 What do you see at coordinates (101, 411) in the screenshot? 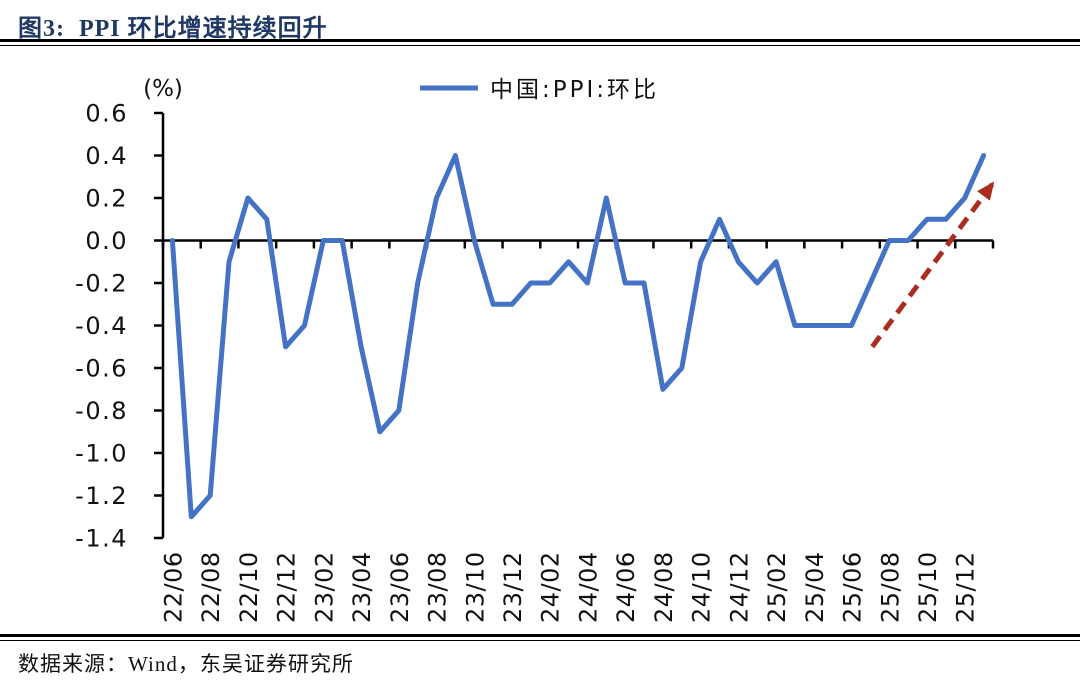
I see `y-tick-label: -0.8` at bounding box center [101, 411].